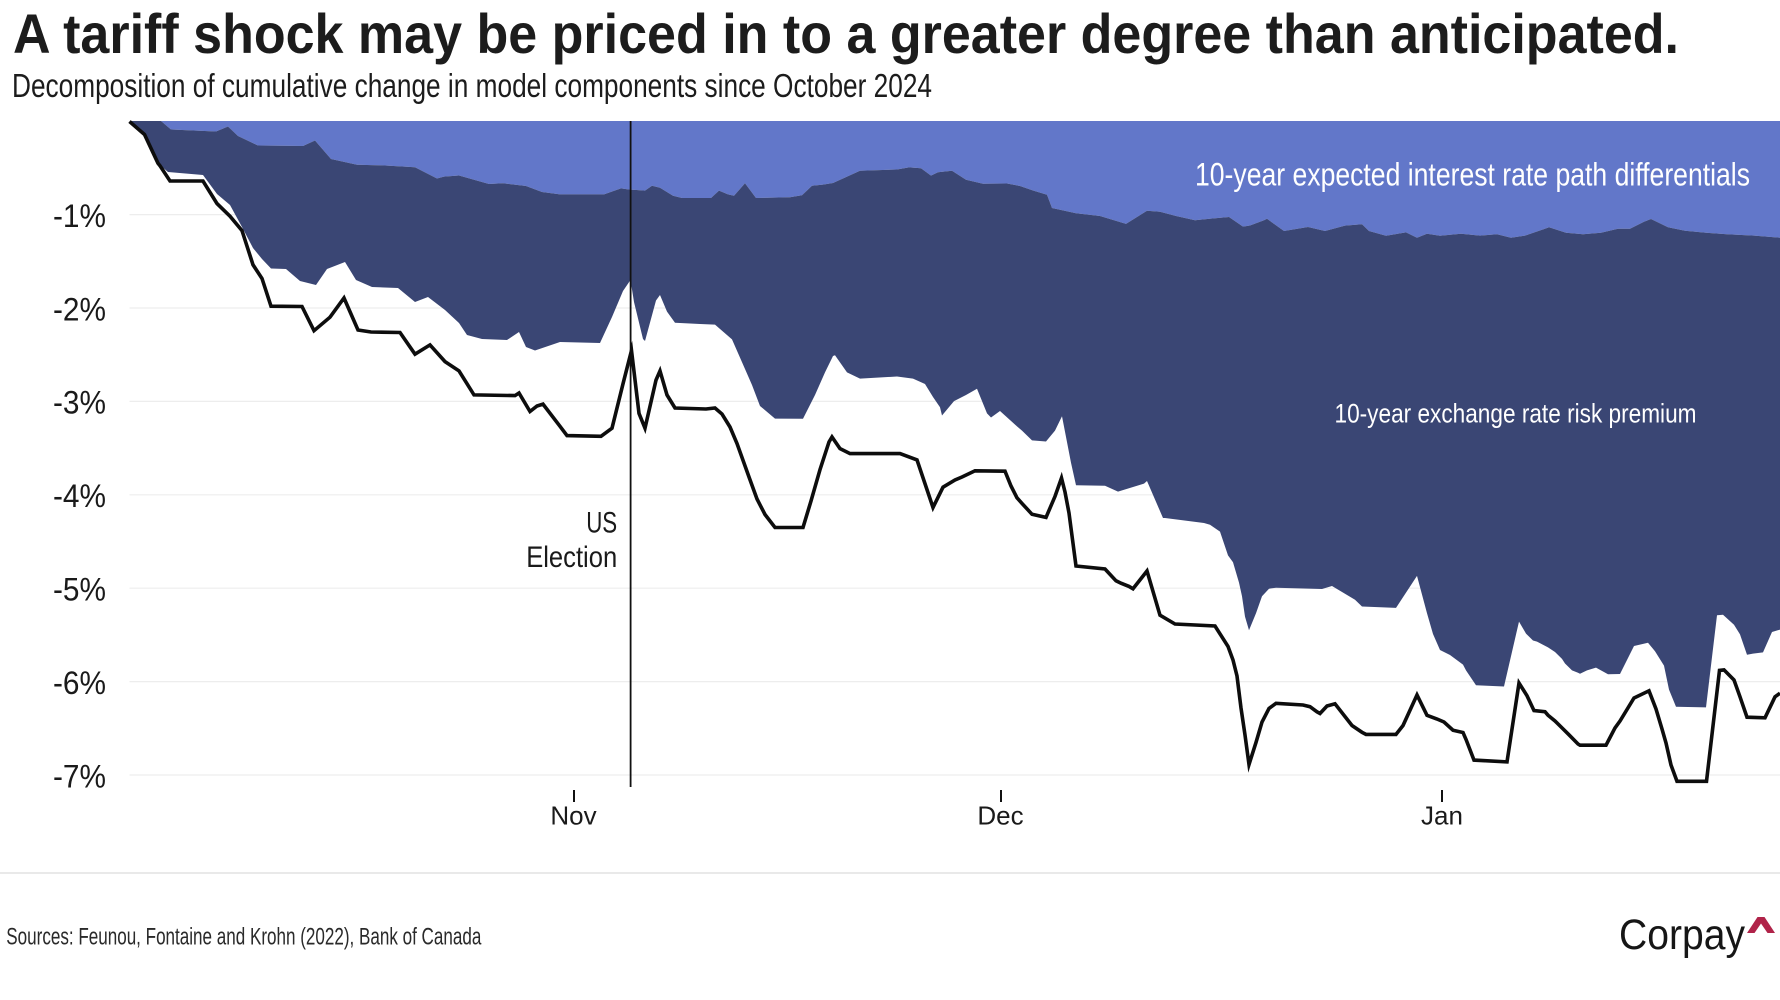 The image size is (1780, 1000). Describe the element at coordinates (79, 683) in the screenshot. I see `svg-text: -6%` at that location.